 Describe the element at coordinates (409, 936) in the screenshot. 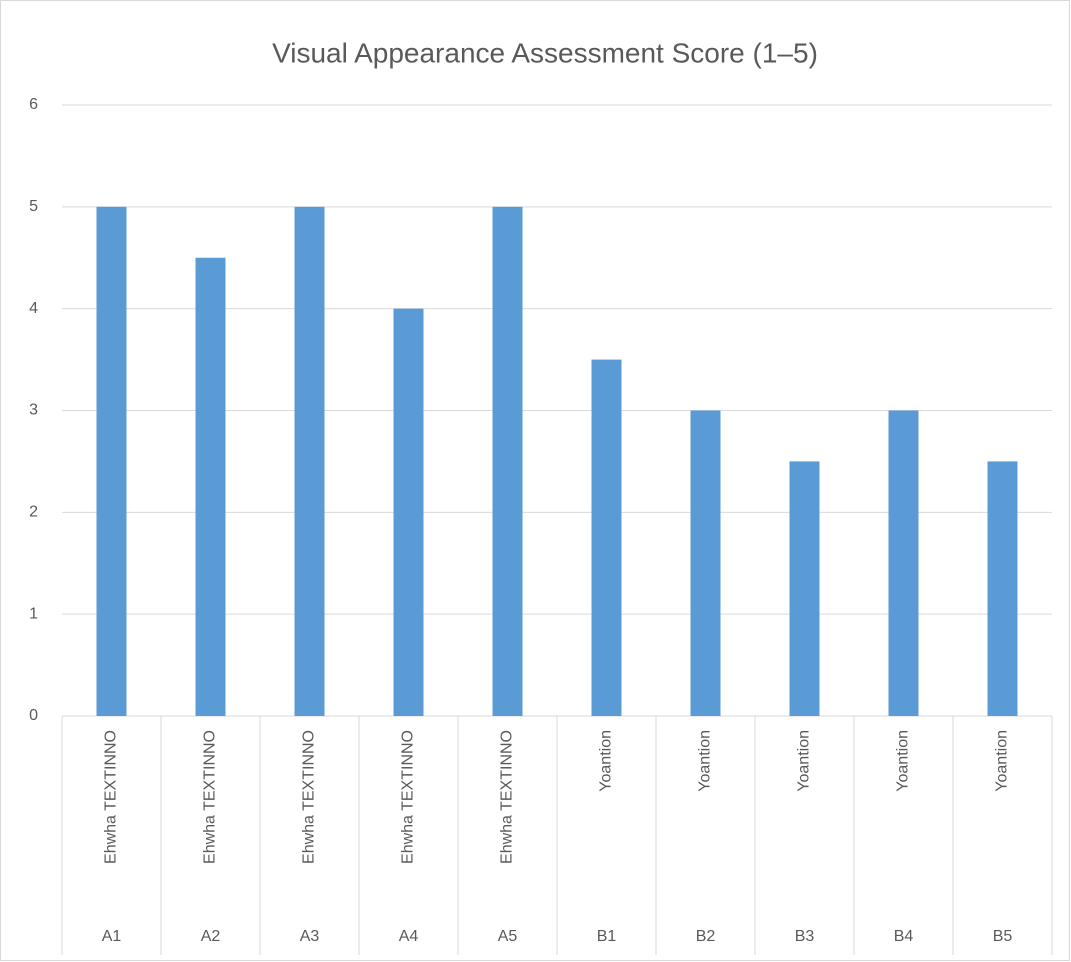

I see `x-tick-label: A4` at that location.